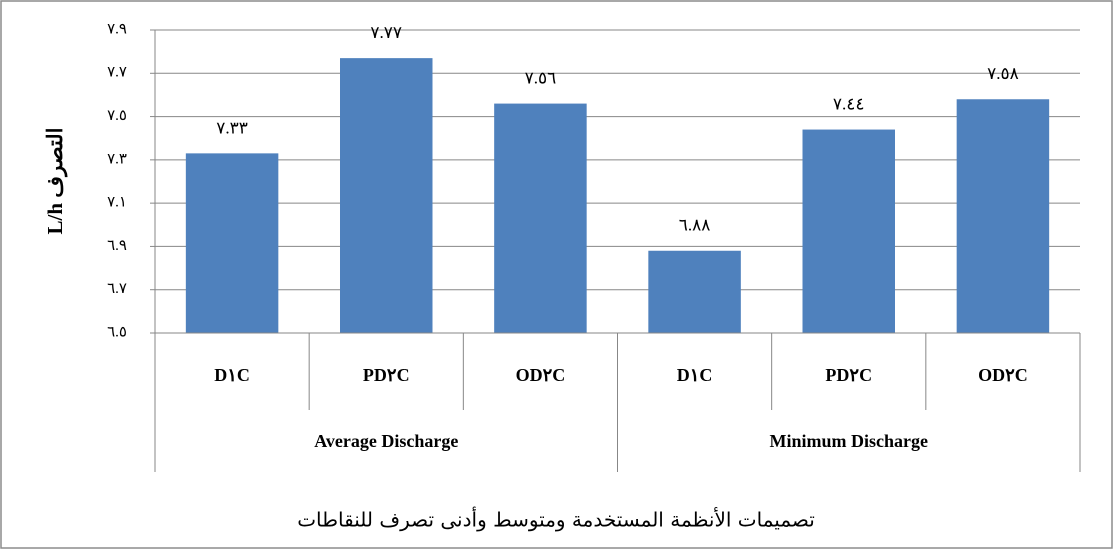 The image size is (1113, 549). Describe the element at coordinates (849, 103) in the screenshot. I see `value-label: ٧.٤٤` at that location.